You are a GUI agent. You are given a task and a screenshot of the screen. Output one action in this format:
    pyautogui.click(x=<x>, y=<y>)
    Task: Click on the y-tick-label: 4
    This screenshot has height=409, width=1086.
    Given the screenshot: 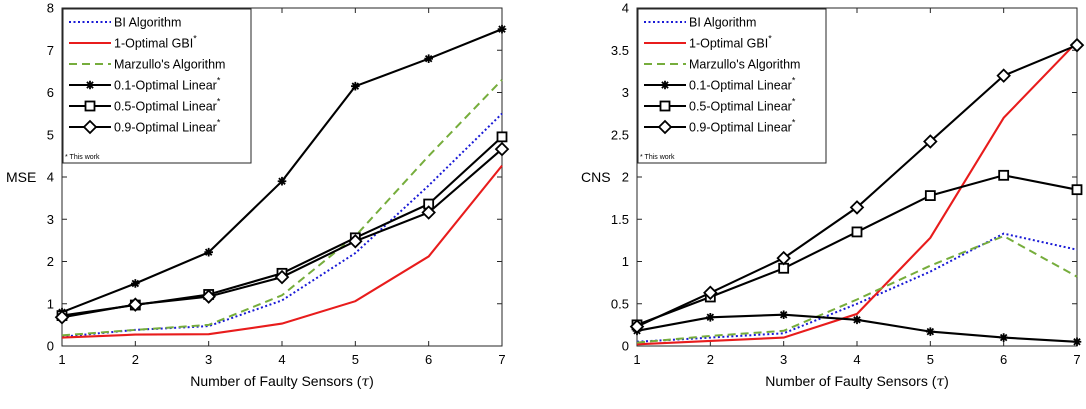 What is the action you would take?
    pyautogui.click(x=625, y=8)
    